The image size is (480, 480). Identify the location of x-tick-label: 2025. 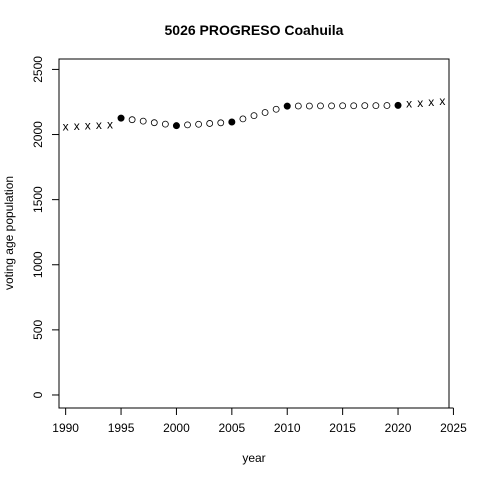
(453, 428).